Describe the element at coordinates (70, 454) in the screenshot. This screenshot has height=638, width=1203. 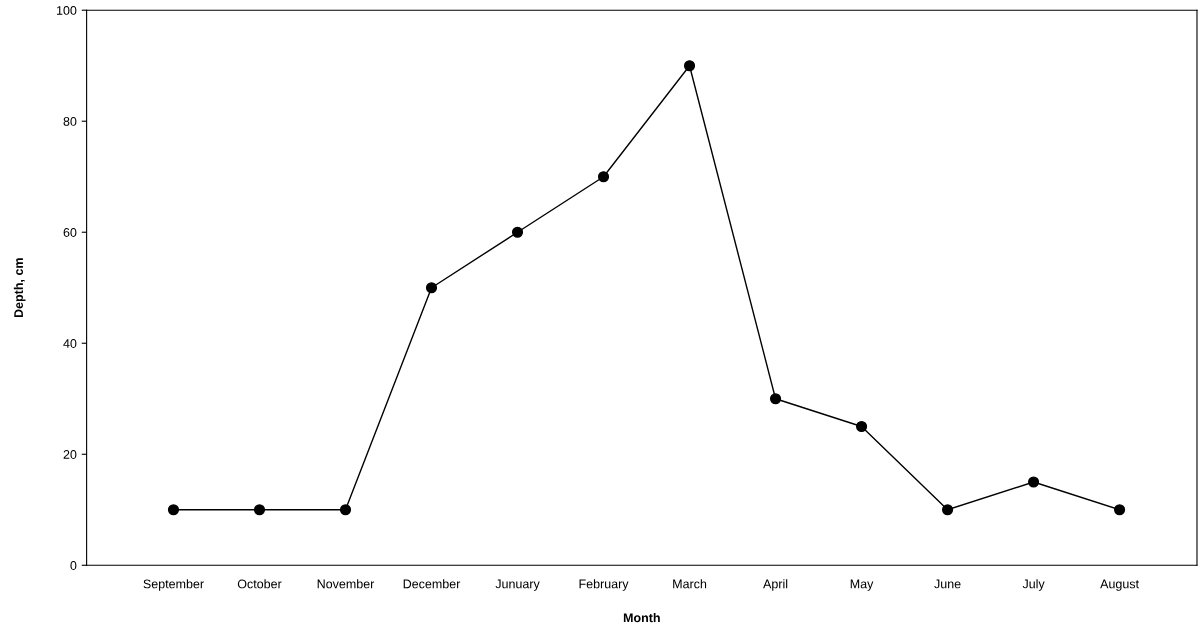
I see `y-tick-label: 20` at that location.